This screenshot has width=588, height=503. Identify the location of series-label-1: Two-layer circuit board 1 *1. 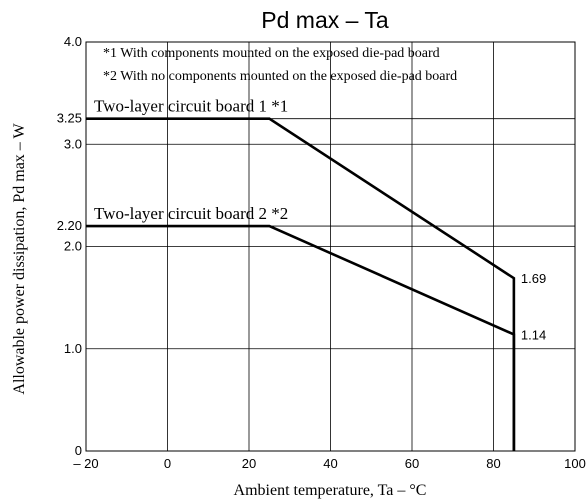
(191, 106).